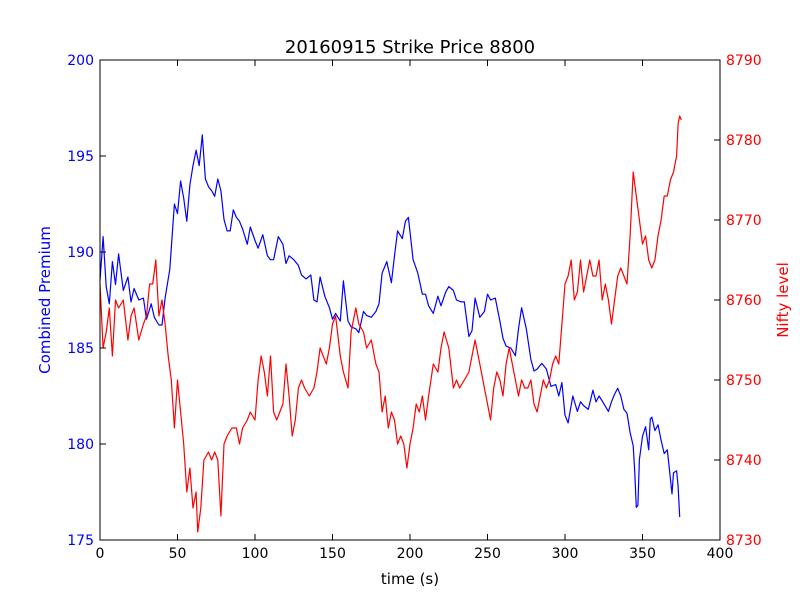  Describe the element at coordinates (255, 554) in the screenshot. I see `x-tick-label: 100` at that location.